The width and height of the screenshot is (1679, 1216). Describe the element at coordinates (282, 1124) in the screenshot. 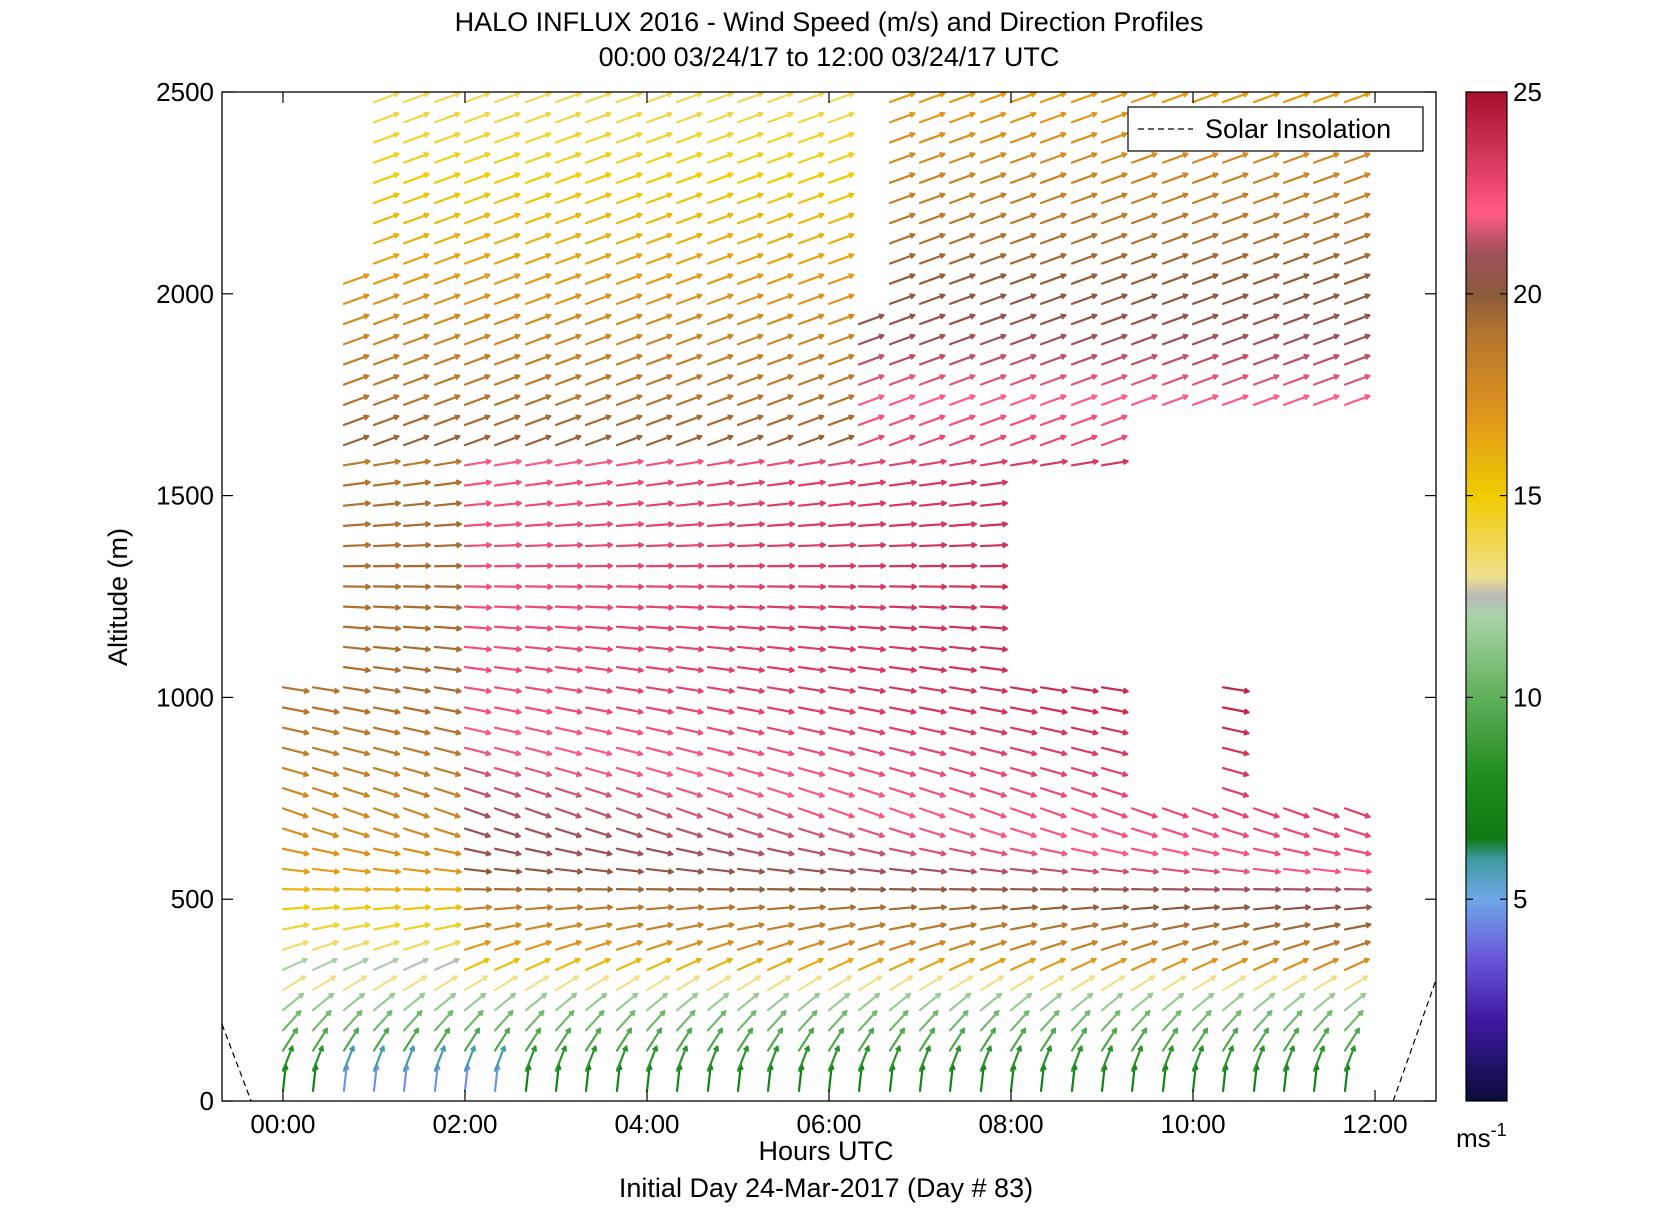

I see `x-tick-label: 00:00` at that location.